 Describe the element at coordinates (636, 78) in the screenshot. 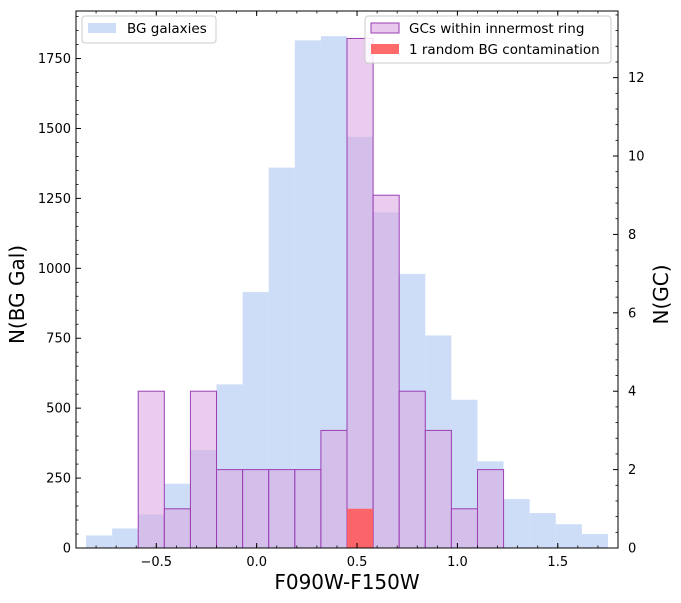

I see `right-tick-label: 12` at that location.